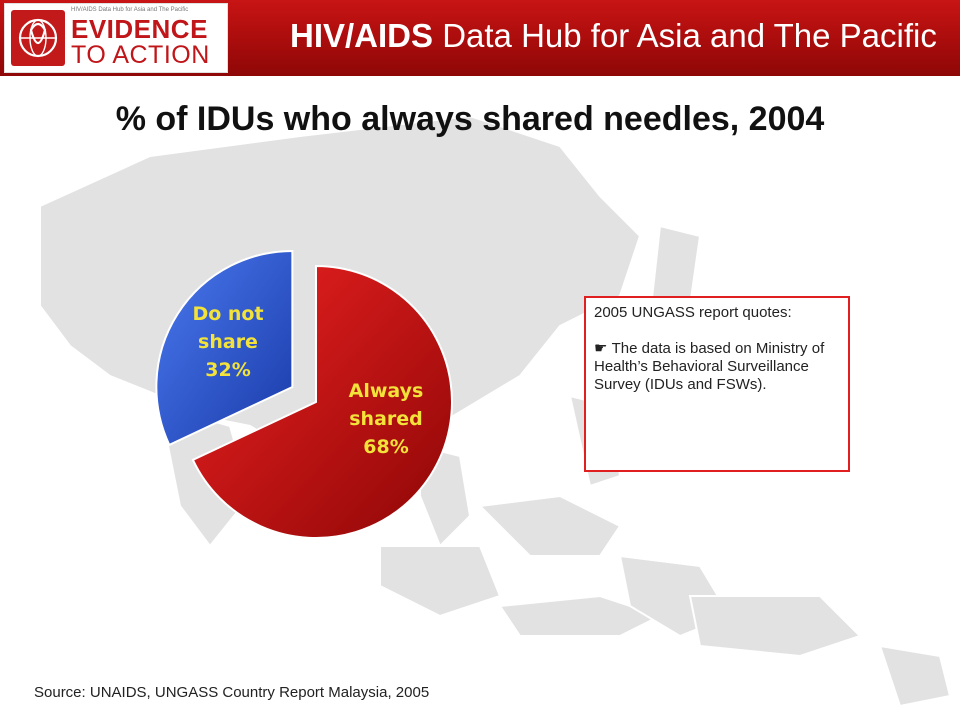  I want to click on pie-slice-always-shared, so click(322, 401).